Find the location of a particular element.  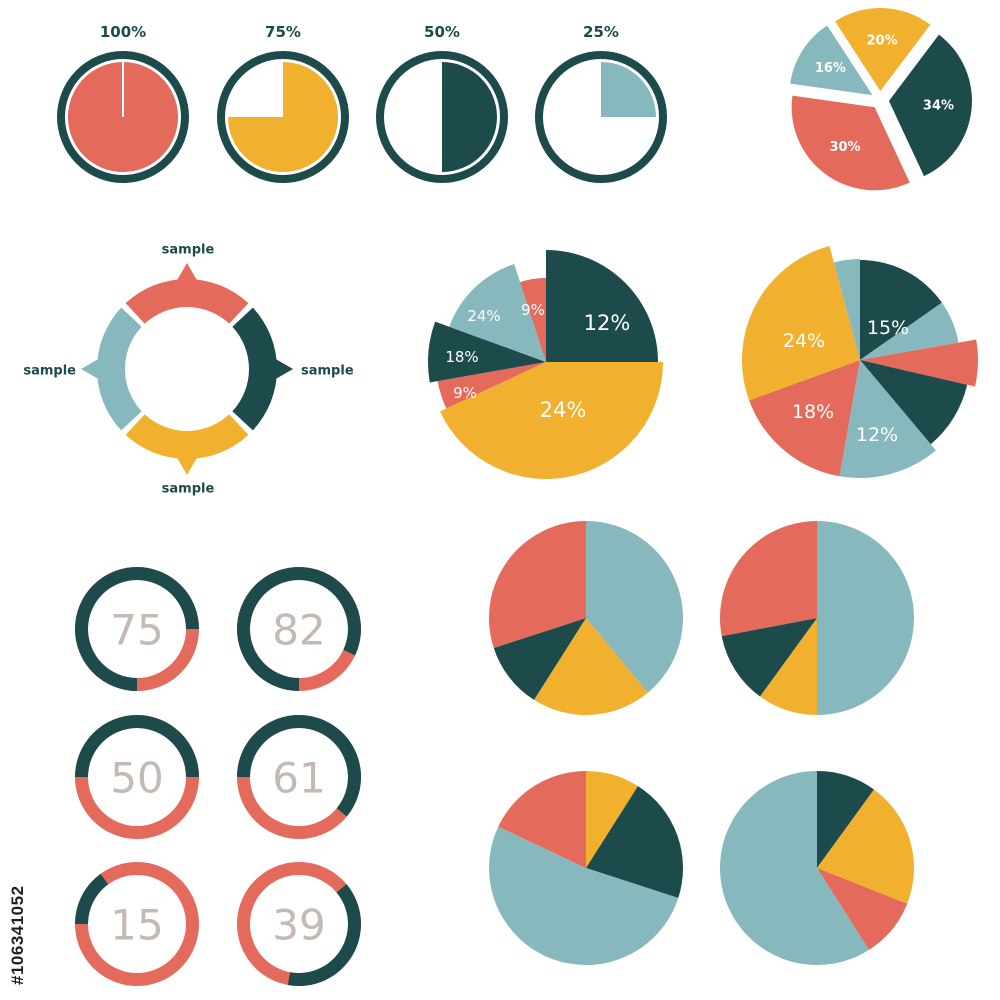

exploded-pie-slice: 30% is located at coordinates (850, 143).